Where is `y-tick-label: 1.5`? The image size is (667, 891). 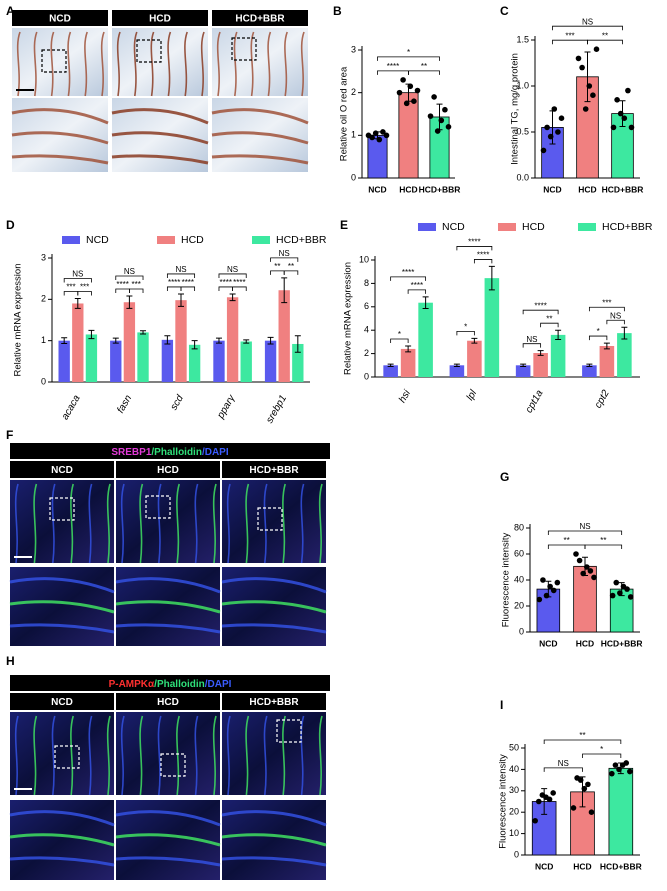
y-tick-label: 1.5 is located at coordinates (522, 39).